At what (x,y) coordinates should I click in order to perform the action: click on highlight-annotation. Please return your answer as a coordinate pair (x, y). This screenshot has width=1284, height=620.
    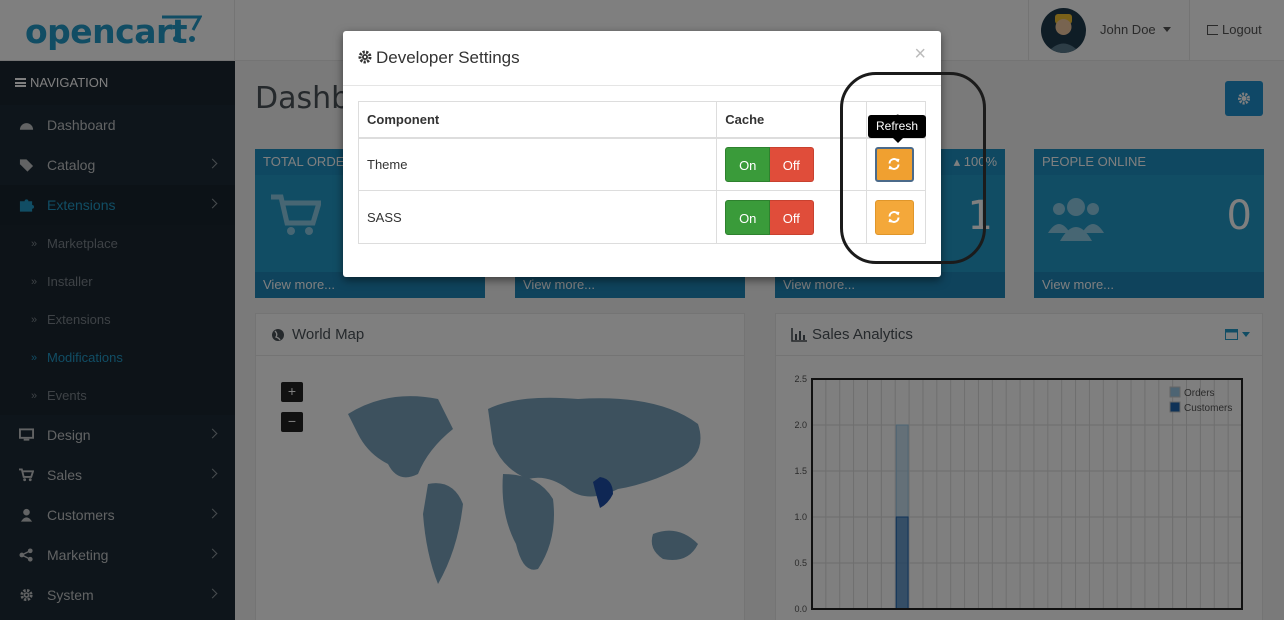
    Looking at the image, I should click on (913, 168).